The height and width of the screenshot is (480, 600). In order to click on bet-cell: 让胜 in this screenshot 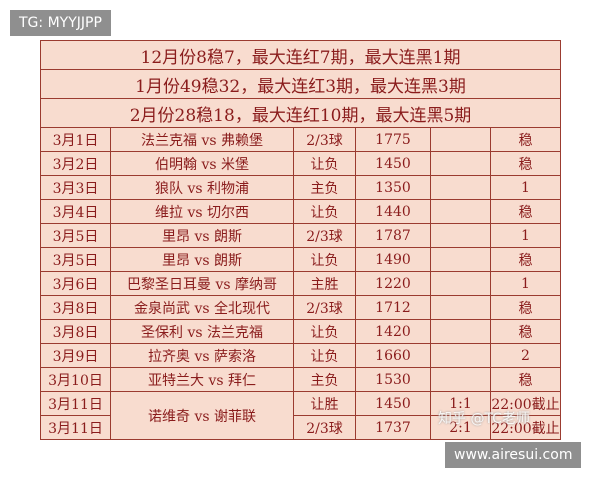, I will do `click(324, 403)`.